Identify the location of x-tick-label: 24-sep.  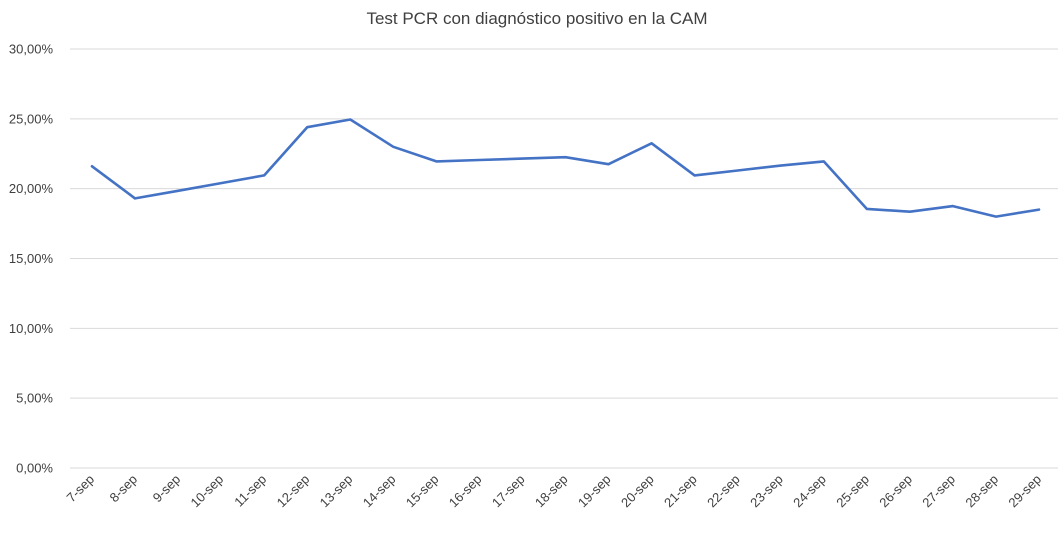
(809, 491).